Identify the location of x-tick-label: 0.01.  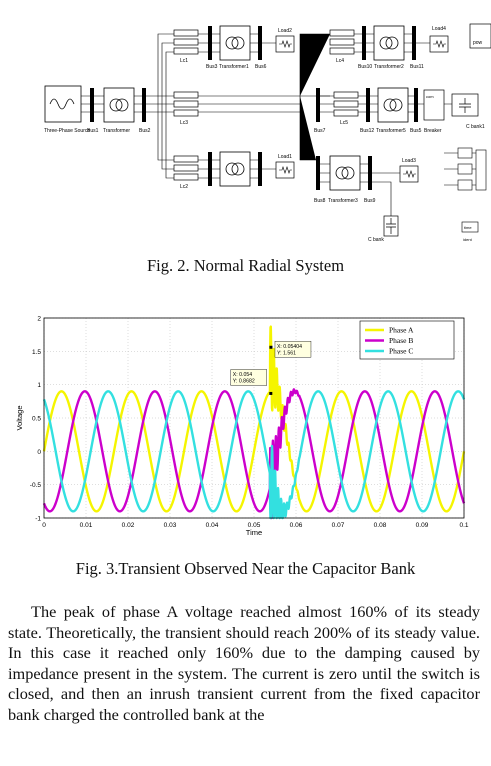
(86, 525).